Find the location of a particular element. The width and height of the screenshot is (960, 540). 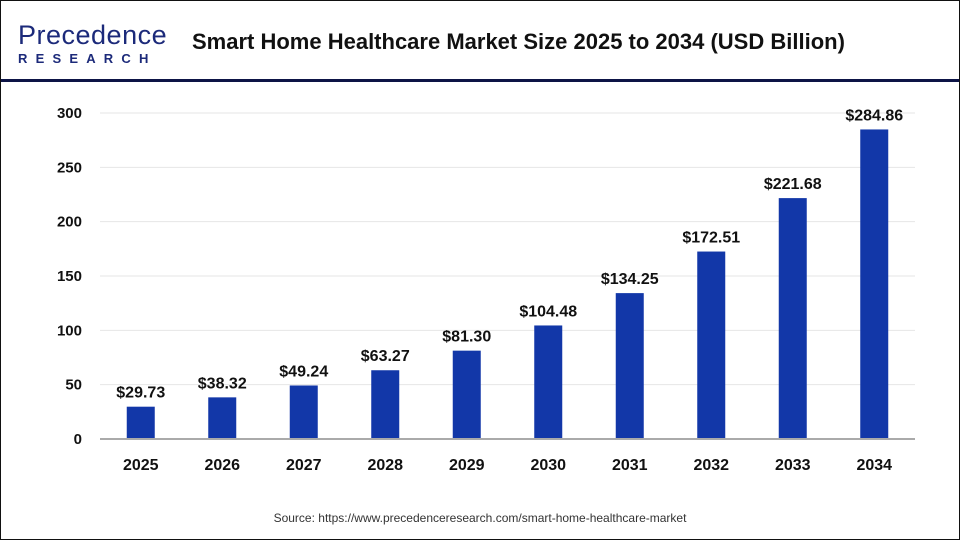

y-tick-label: 50 is located at coordinates (73, 385).